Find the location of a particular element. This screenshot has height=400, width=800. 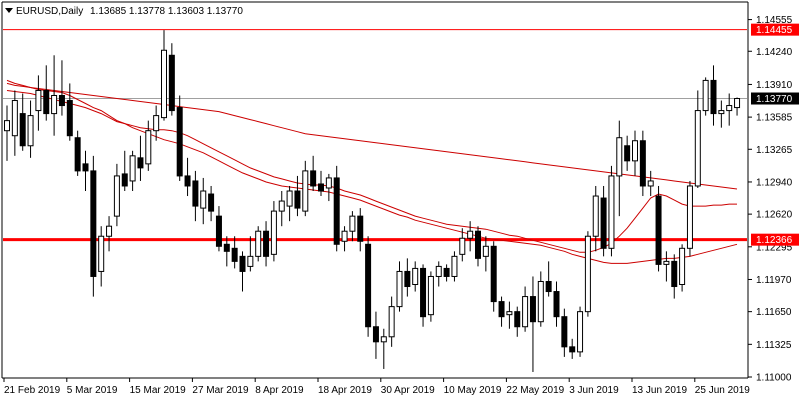

price-tick-label: 1.11650 is located at coordinates (774, 312).